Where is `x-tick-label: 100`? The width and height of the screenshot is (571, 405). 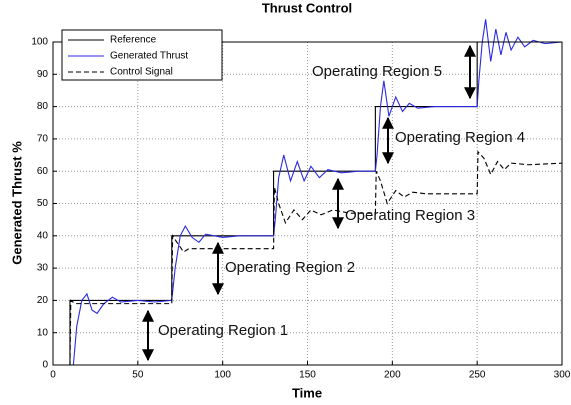 x-tick-label: 100 is located at coordinates (222, 375).